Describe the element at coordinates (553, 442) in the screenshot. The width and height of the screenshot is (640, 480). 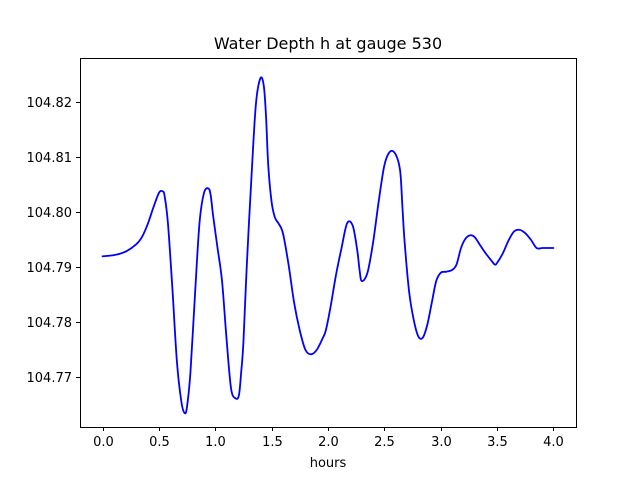
I see `x-tick-label: 4.0` at that location.